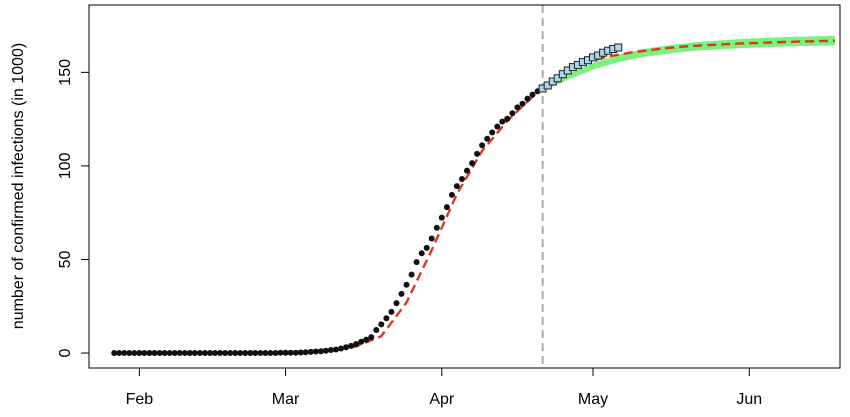 This screenshot has width=850, height=417. I want to click on x-tick-label: Jun, so click(749, 399).